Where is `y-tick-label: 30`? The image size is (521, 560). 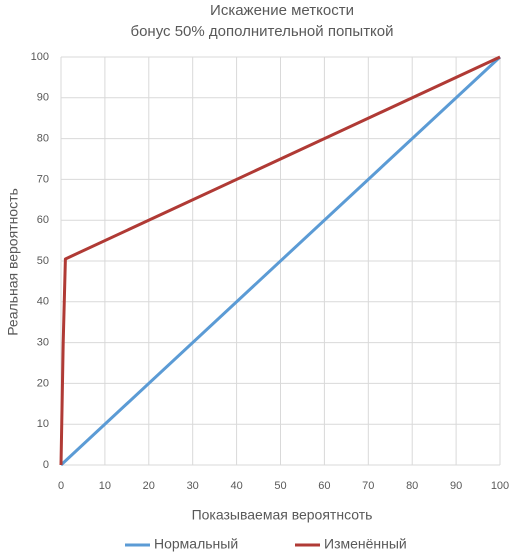 y-tick-label: 30 is located at coordinates (43, 343).